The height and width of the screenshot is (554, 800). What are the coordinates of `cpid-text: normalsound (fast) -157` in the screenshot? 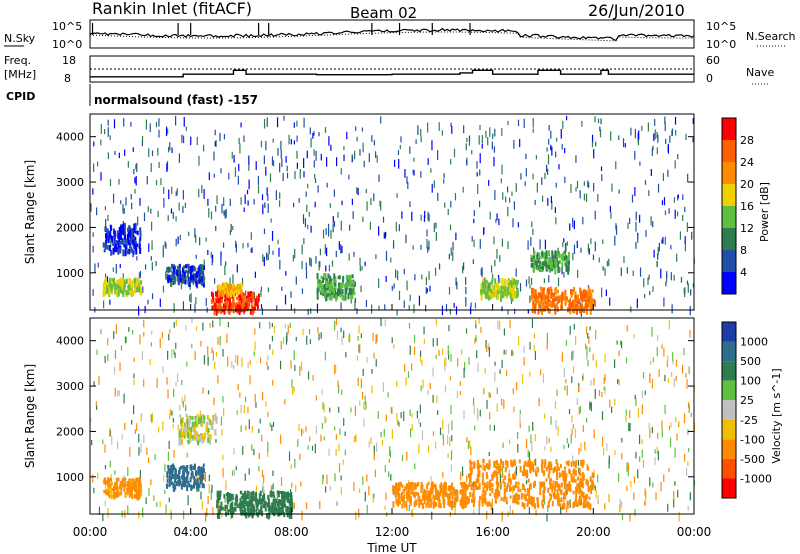 It's located at (176, 100).